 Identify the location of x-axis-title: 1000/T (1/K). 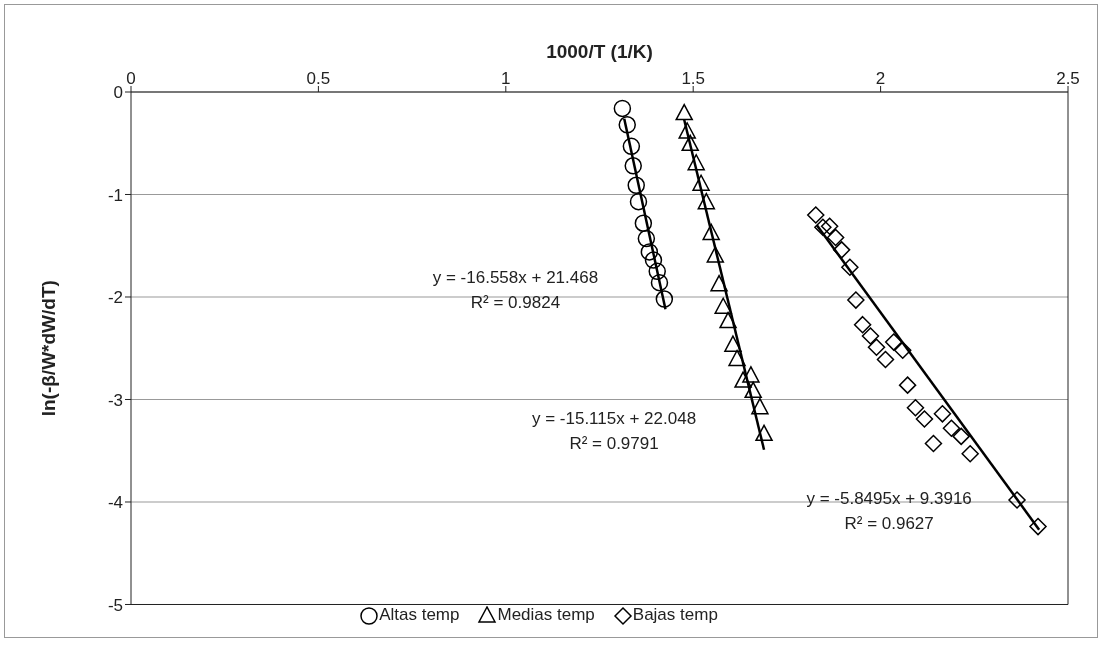
(599, 52).